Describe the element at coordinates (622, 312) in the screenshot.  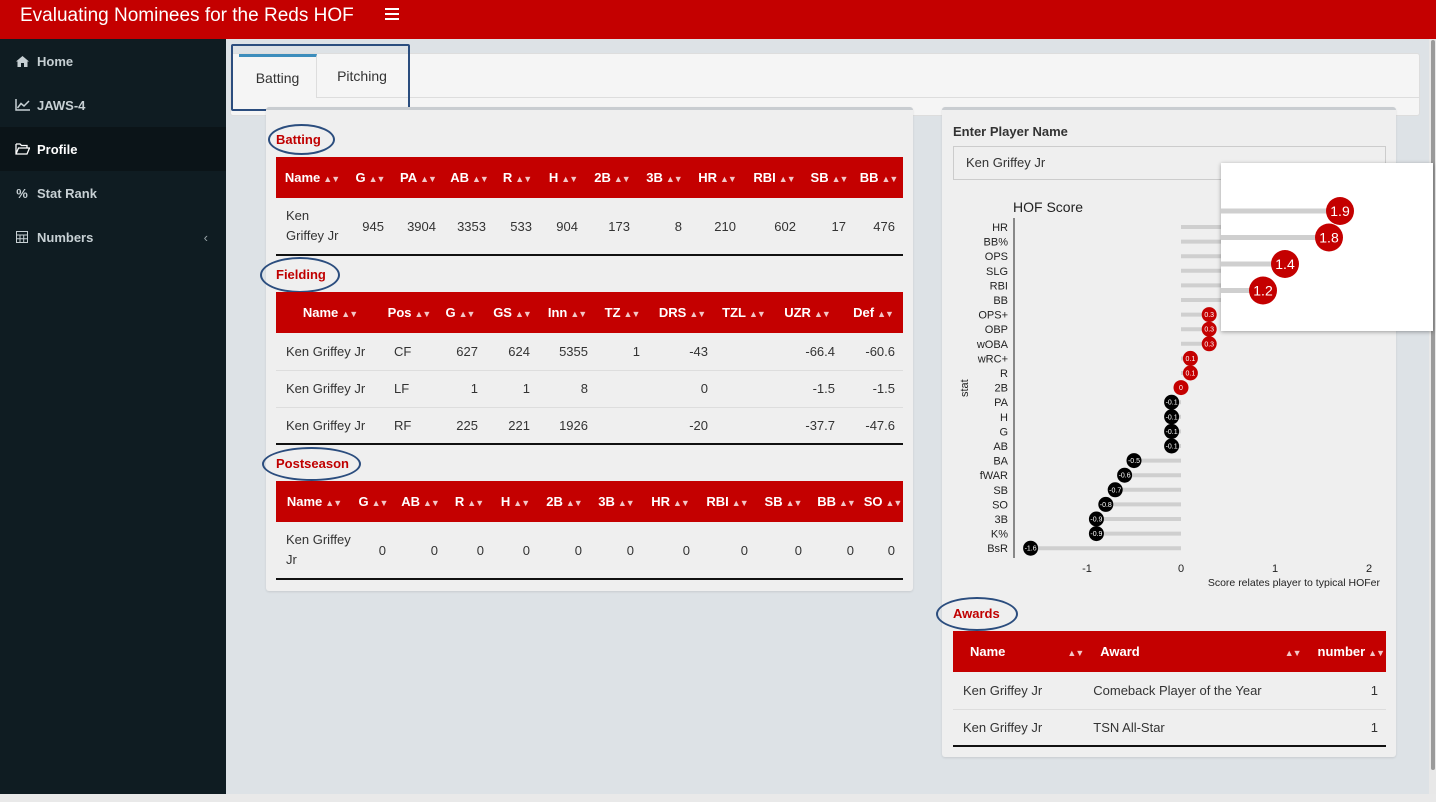
I see `column-header: TZ ▲▼` at that location.